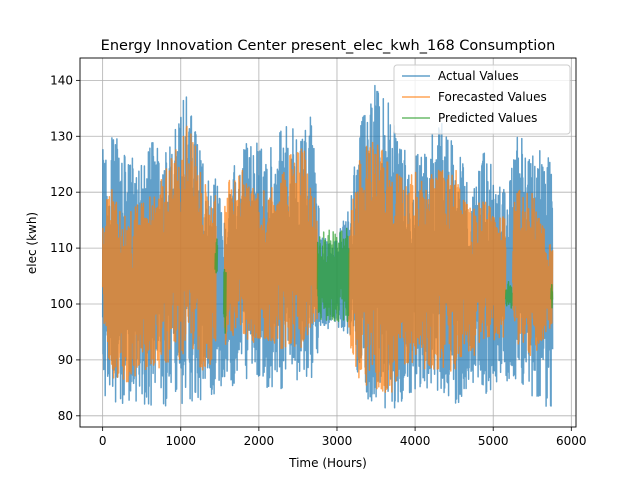  What do you see at coordinates (61, 80) in the screenshot?
I see `y-tick-label: 140` at bounding box center [61, 80].